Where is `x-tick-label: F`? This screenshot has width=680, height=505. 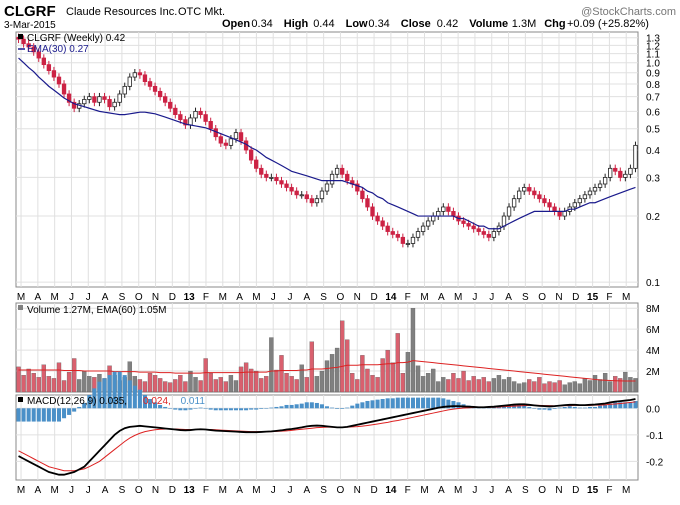 x-tick-label: F is located at coordinates (609, 490).